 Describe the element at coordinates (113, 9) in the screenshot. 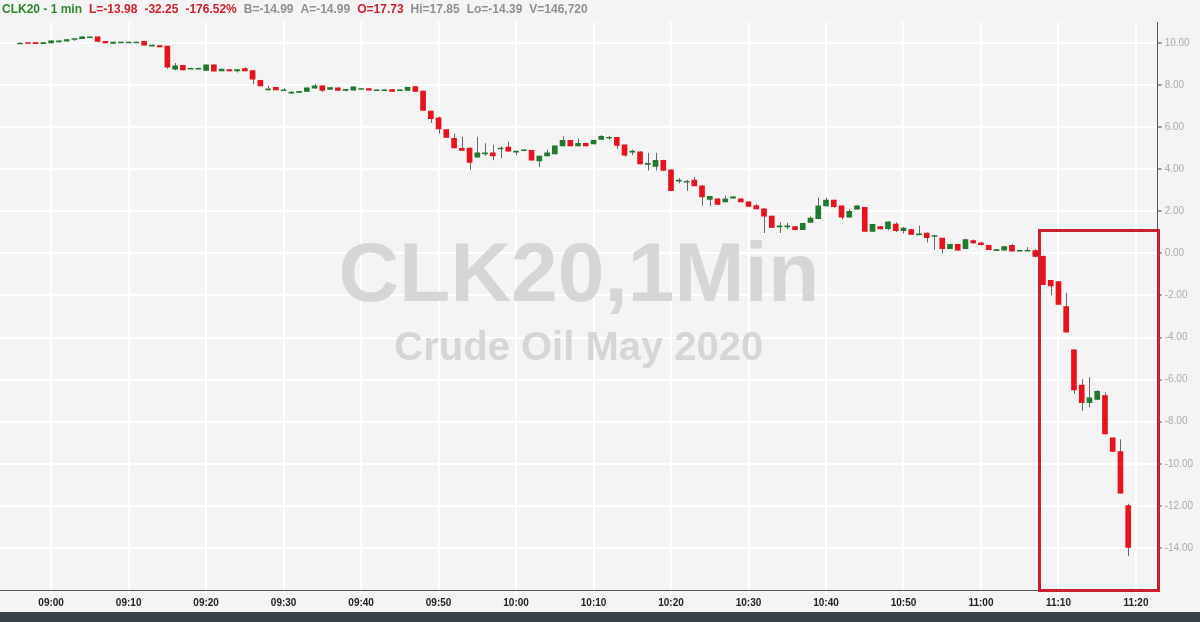

I see `text: L=-13.98` at that location.